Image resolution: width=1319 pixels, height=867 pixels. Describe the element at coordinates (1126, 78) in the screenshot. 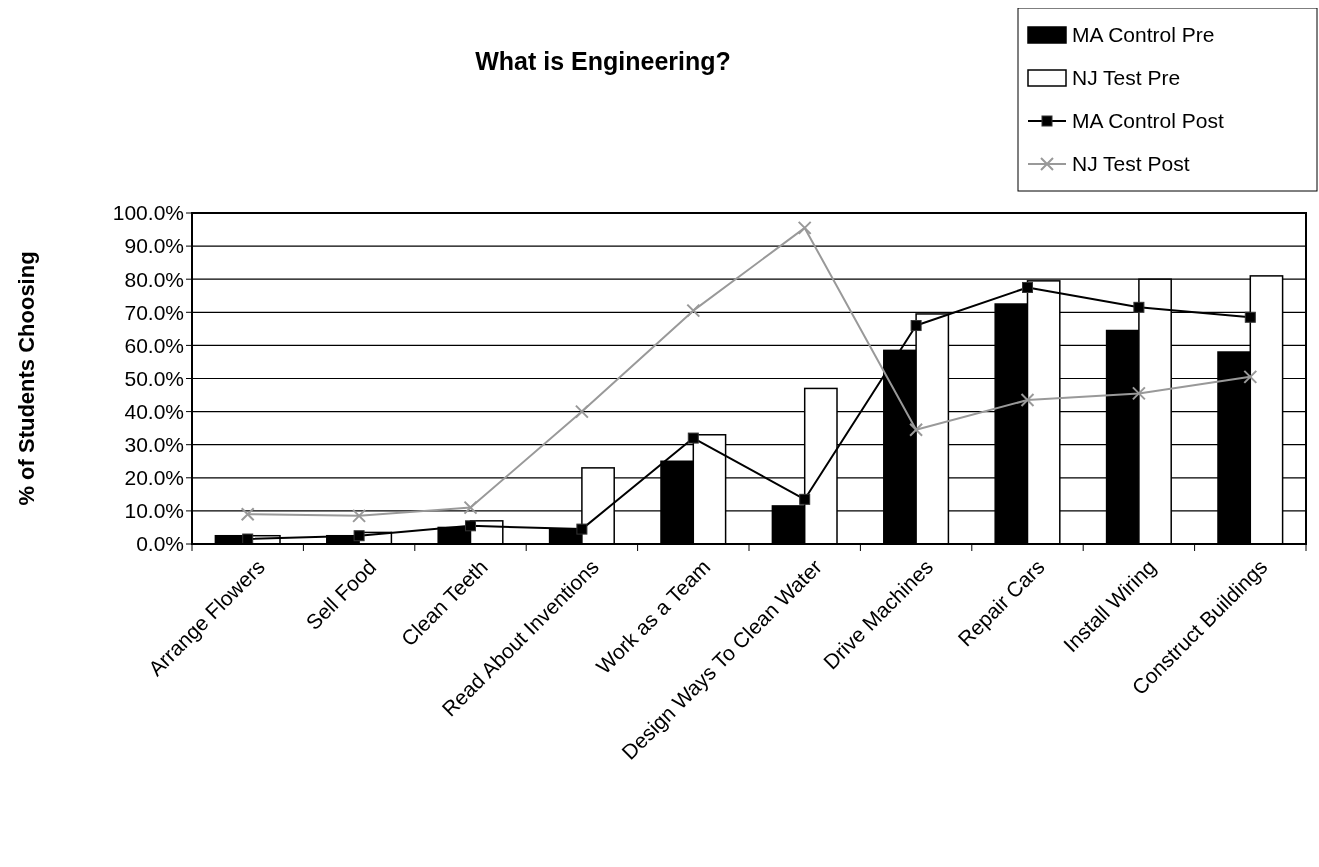

I see `legend-label: NJ Test Pre` at that location.